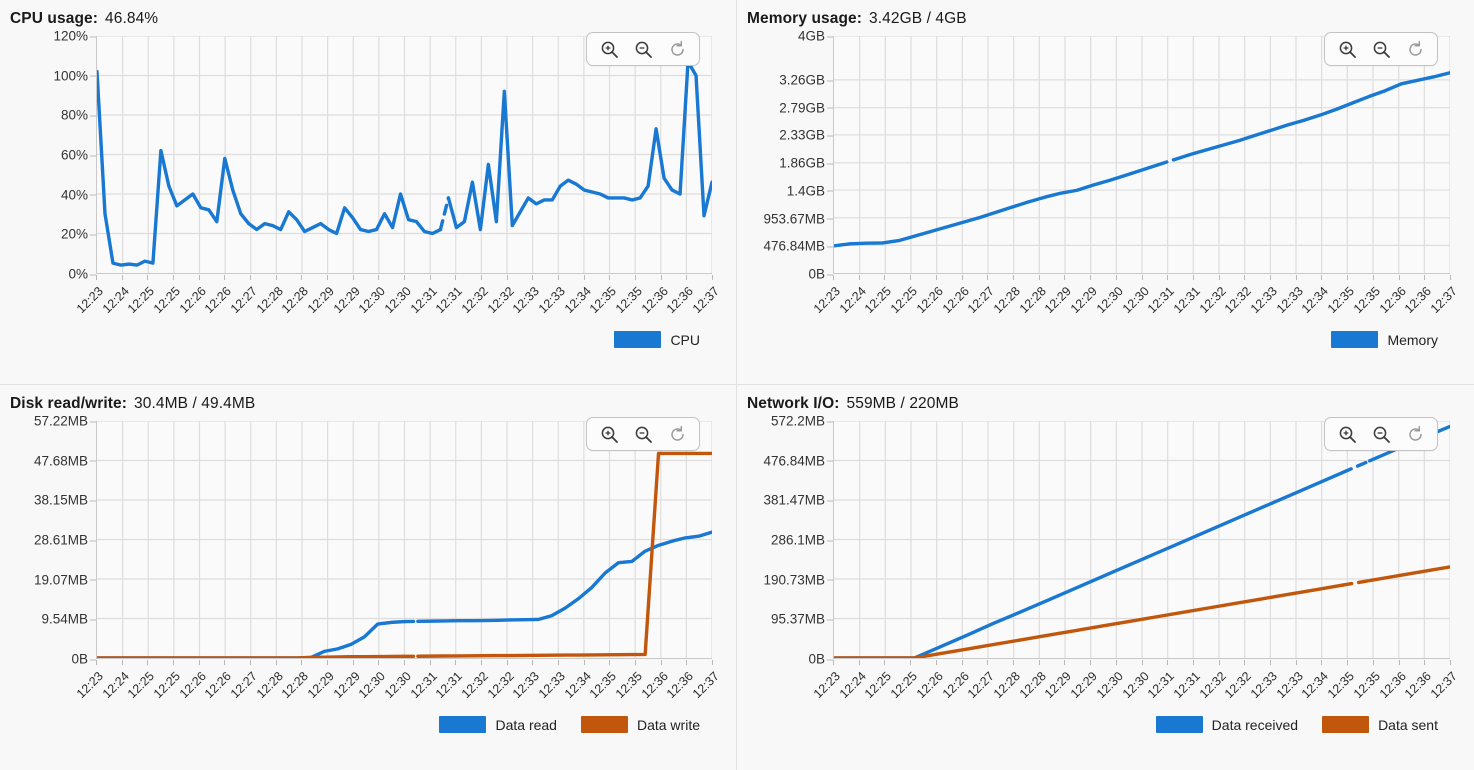 This screenshot has height=770, width=1474. I want to click on plot-canvas-cpu, so click(404, 155).